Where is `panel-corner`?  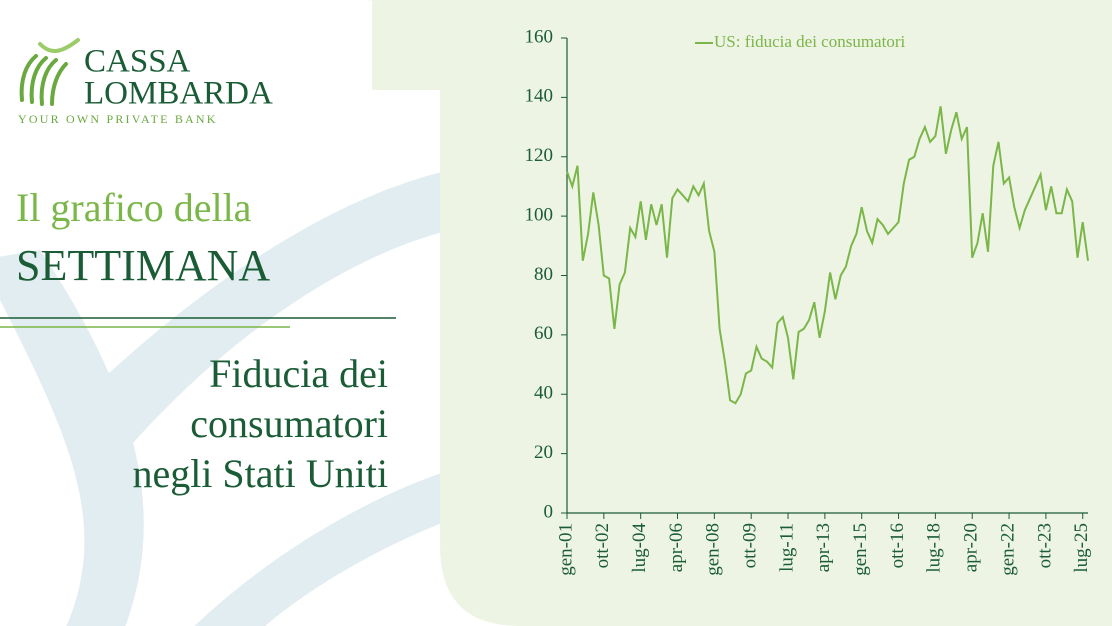 panel-corner is located at coordinates (406, 40).